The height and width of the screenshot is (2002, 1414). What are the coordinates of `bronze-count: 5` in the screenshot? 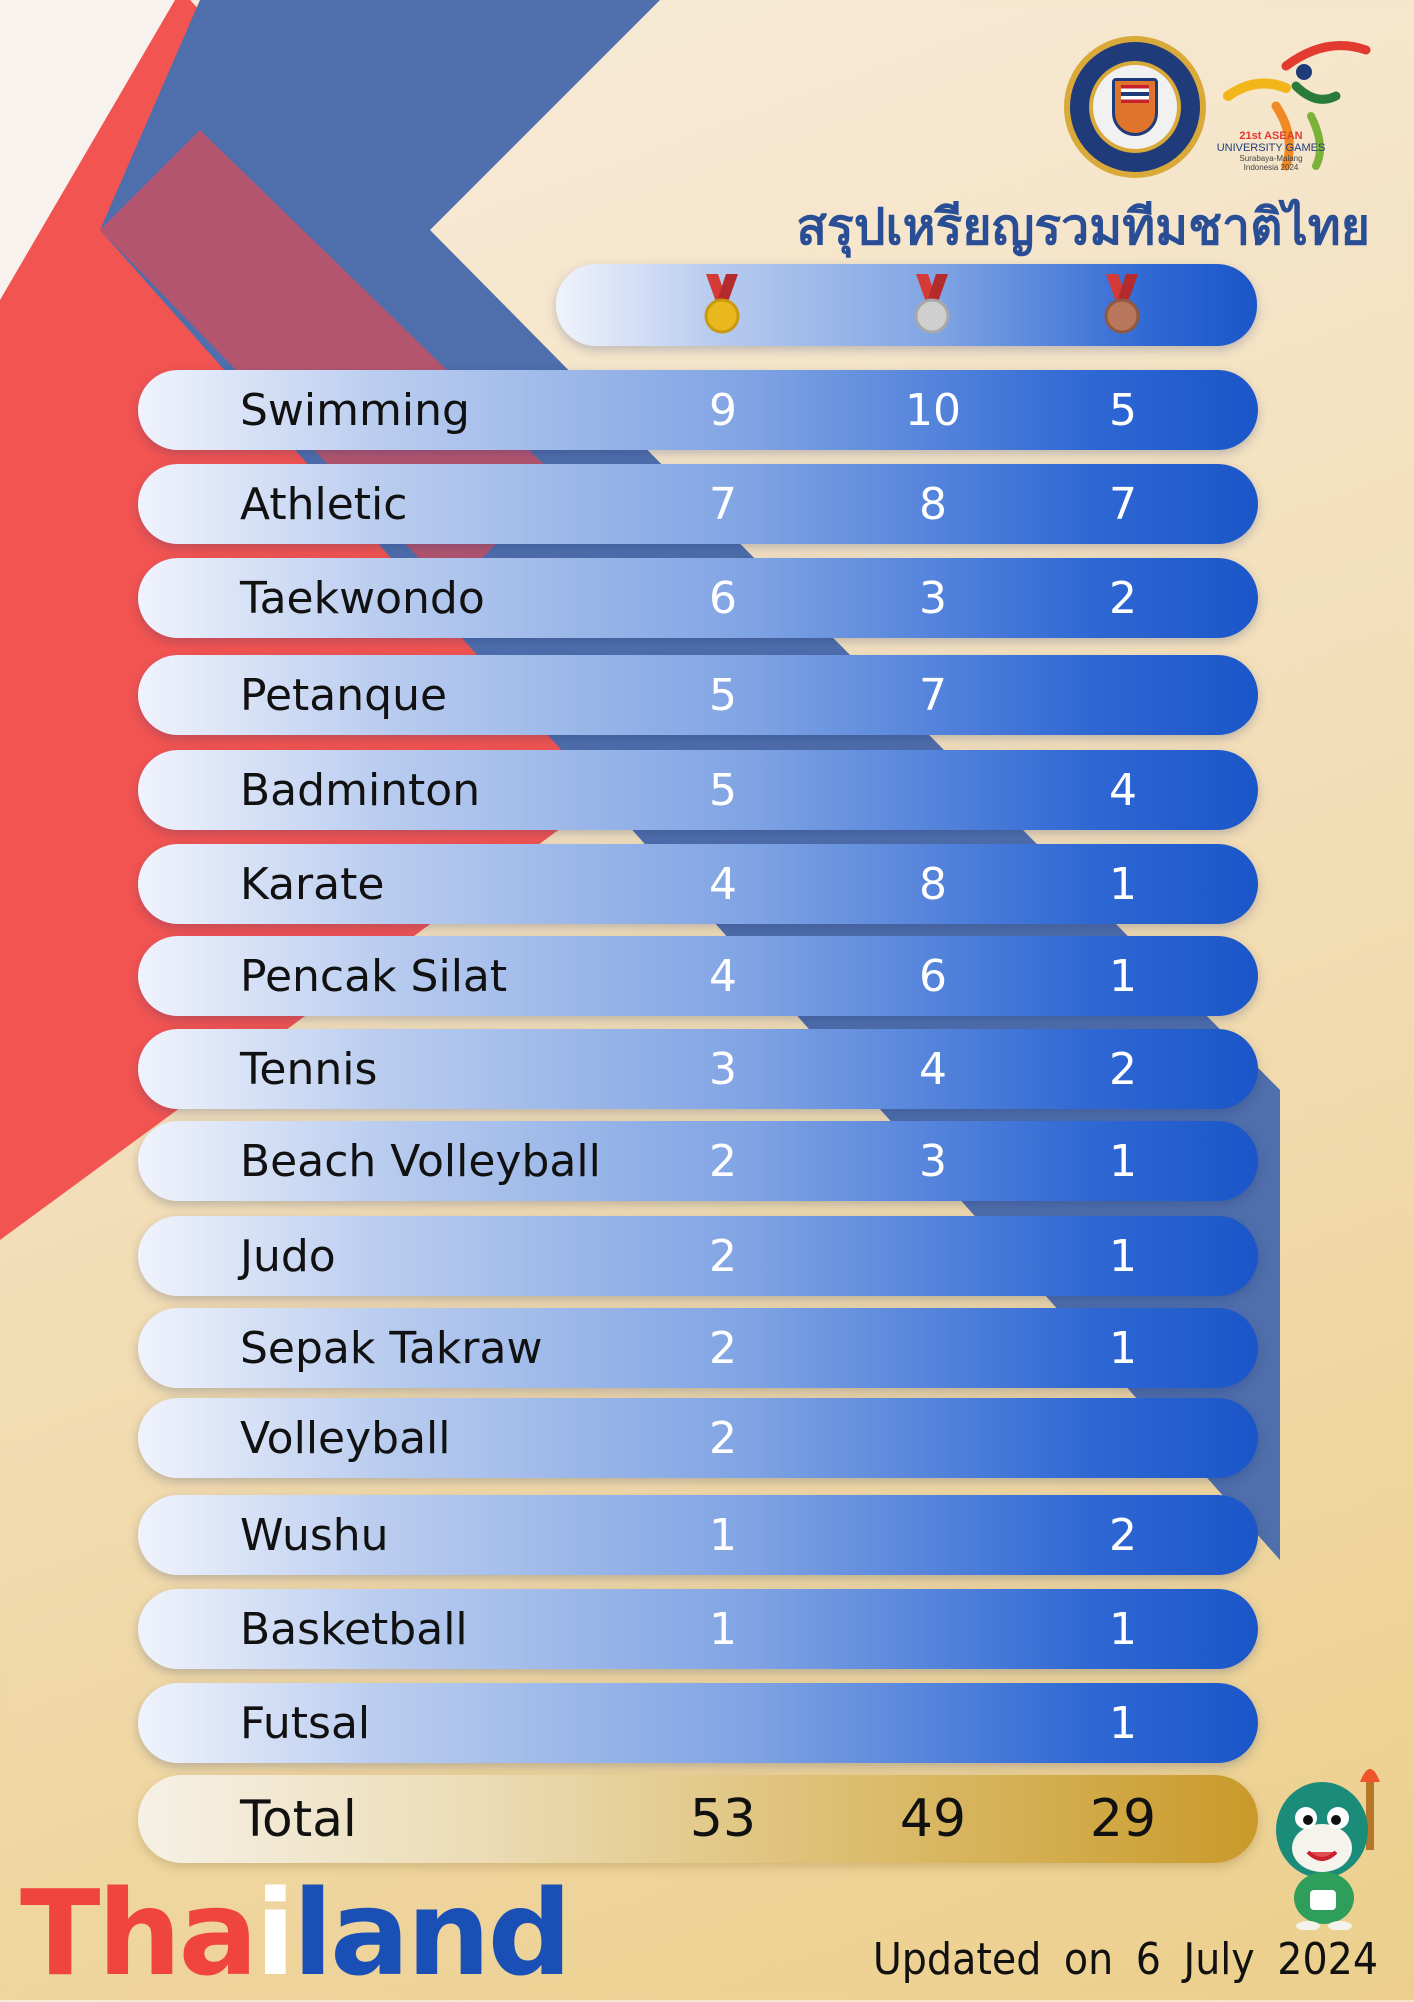 It's located at (1123, 410).